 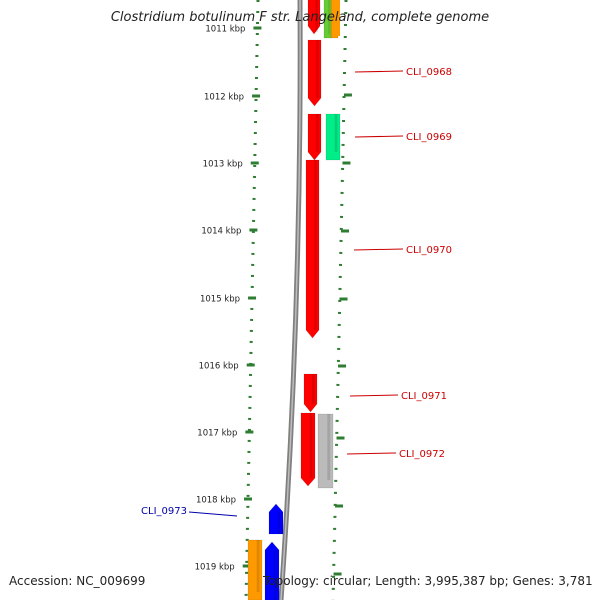 What do you see at coordinates (225, 30) in the screenshot?
I see `tick-label: 1011 kbp` at bounding box center [225, 30].